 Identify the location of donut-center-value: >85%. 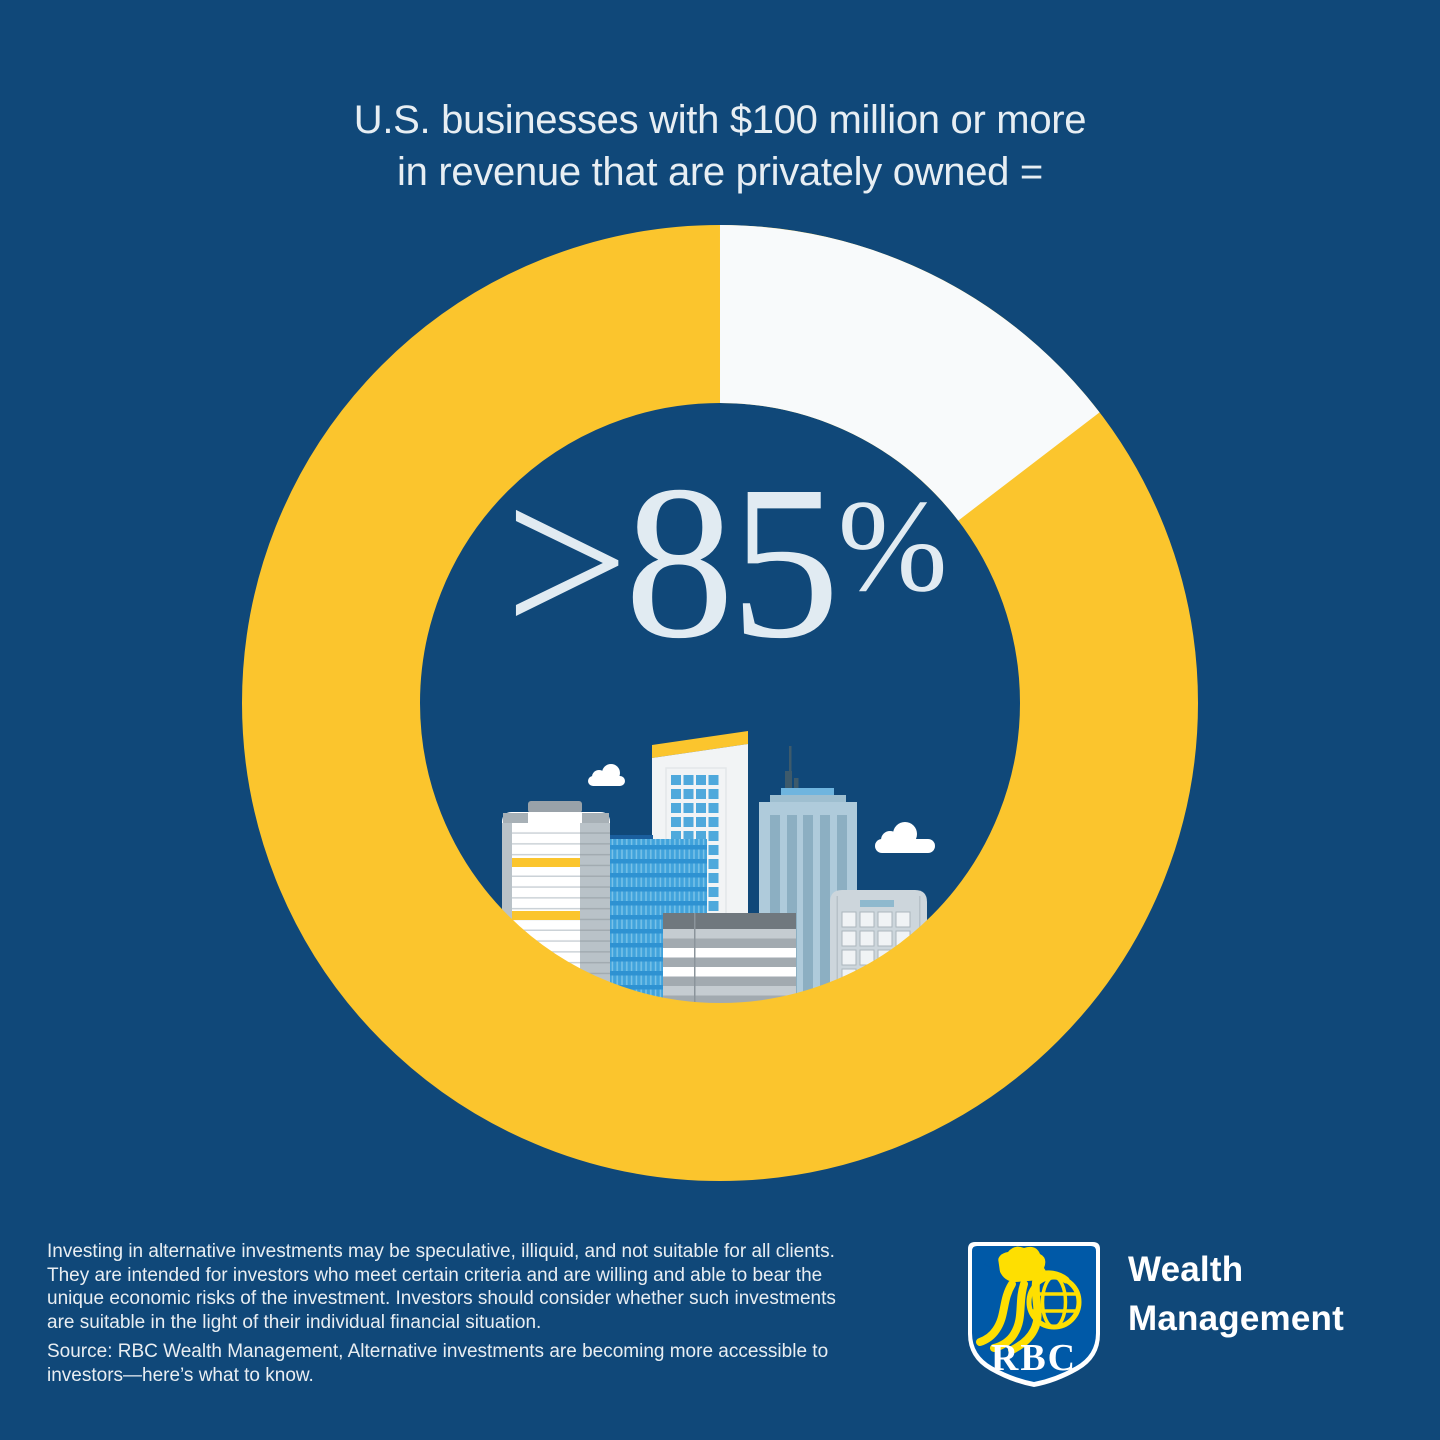
(726, 562).